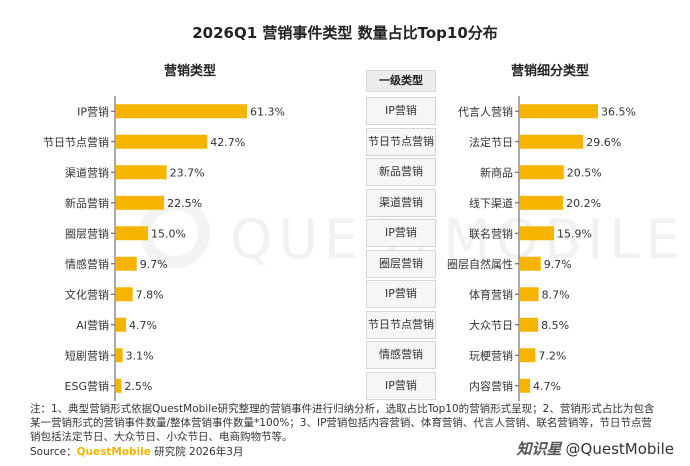 The height and width of the screenshot is (466, 690). Describe the element at coordinates (140, 355) in the screenshot. I see `left-value-label: 3.1%` at that location.